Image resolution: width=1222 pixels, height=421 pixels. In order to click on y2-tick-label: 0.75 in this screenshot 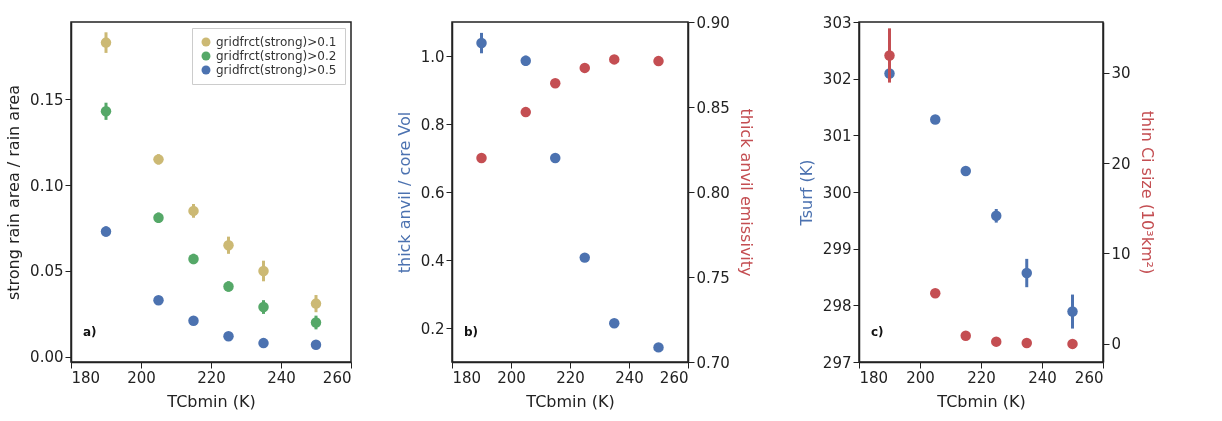, I will do `click(713, 277)`.